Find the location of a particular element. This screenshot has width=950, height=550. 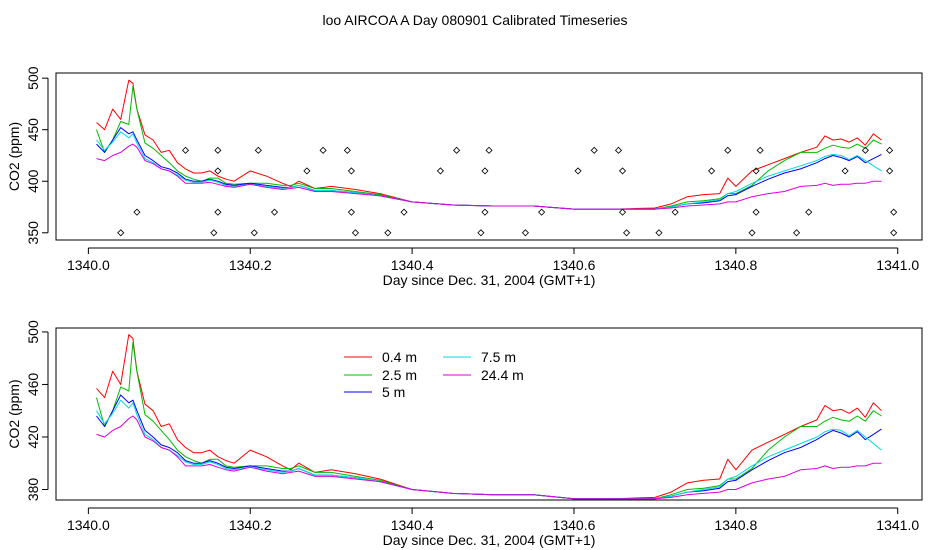

y-tick-label: 450 is located at coordinates (33, 130).